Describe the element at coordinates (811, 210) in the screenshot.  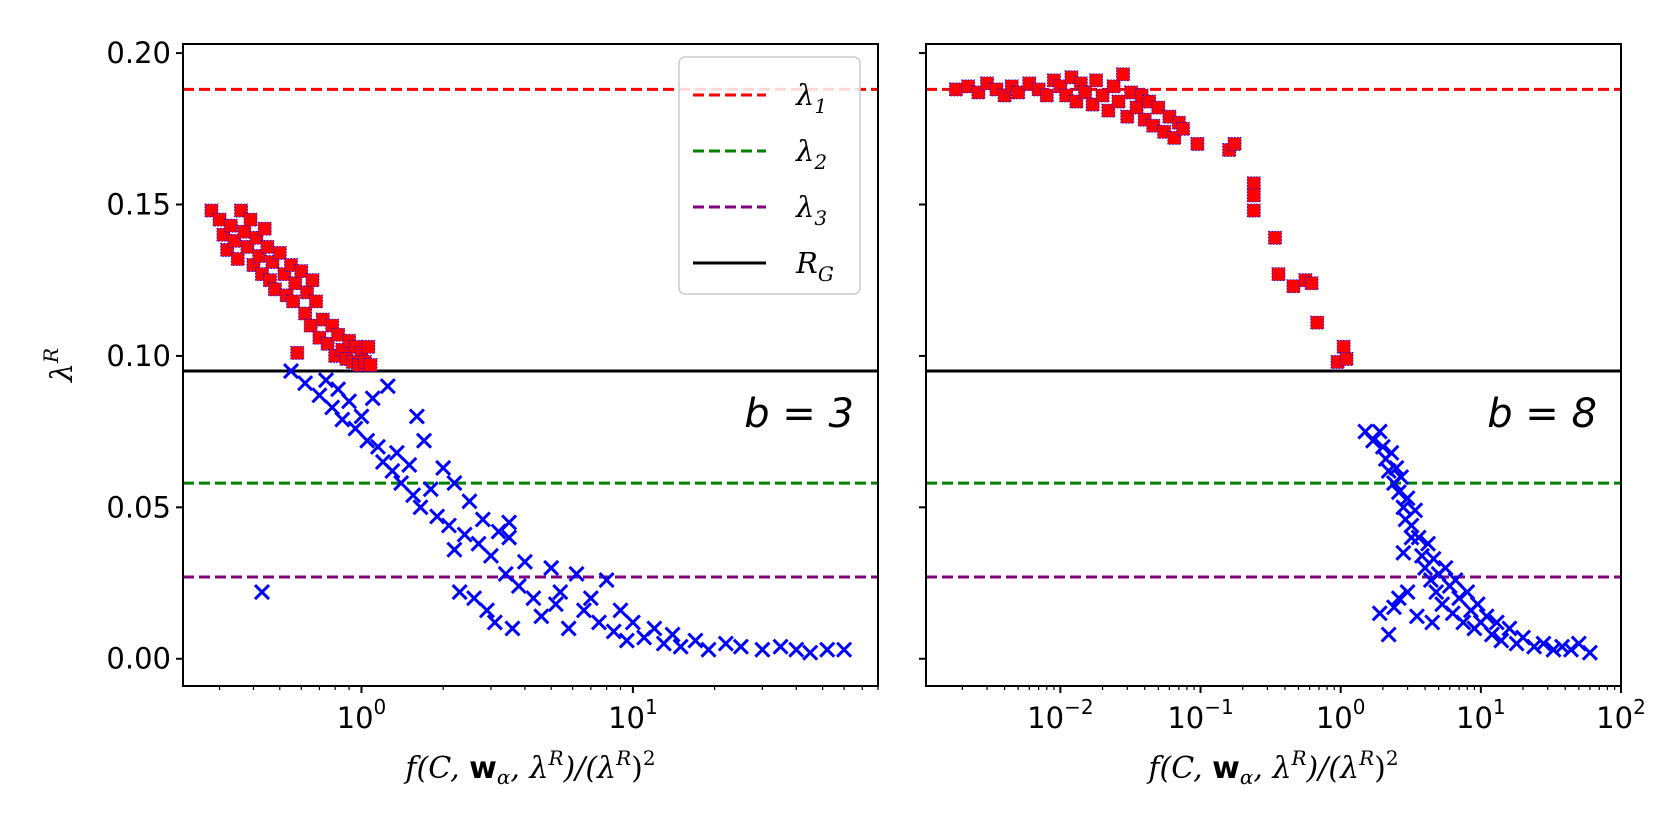
I see `legend-label: λ3` at that location.